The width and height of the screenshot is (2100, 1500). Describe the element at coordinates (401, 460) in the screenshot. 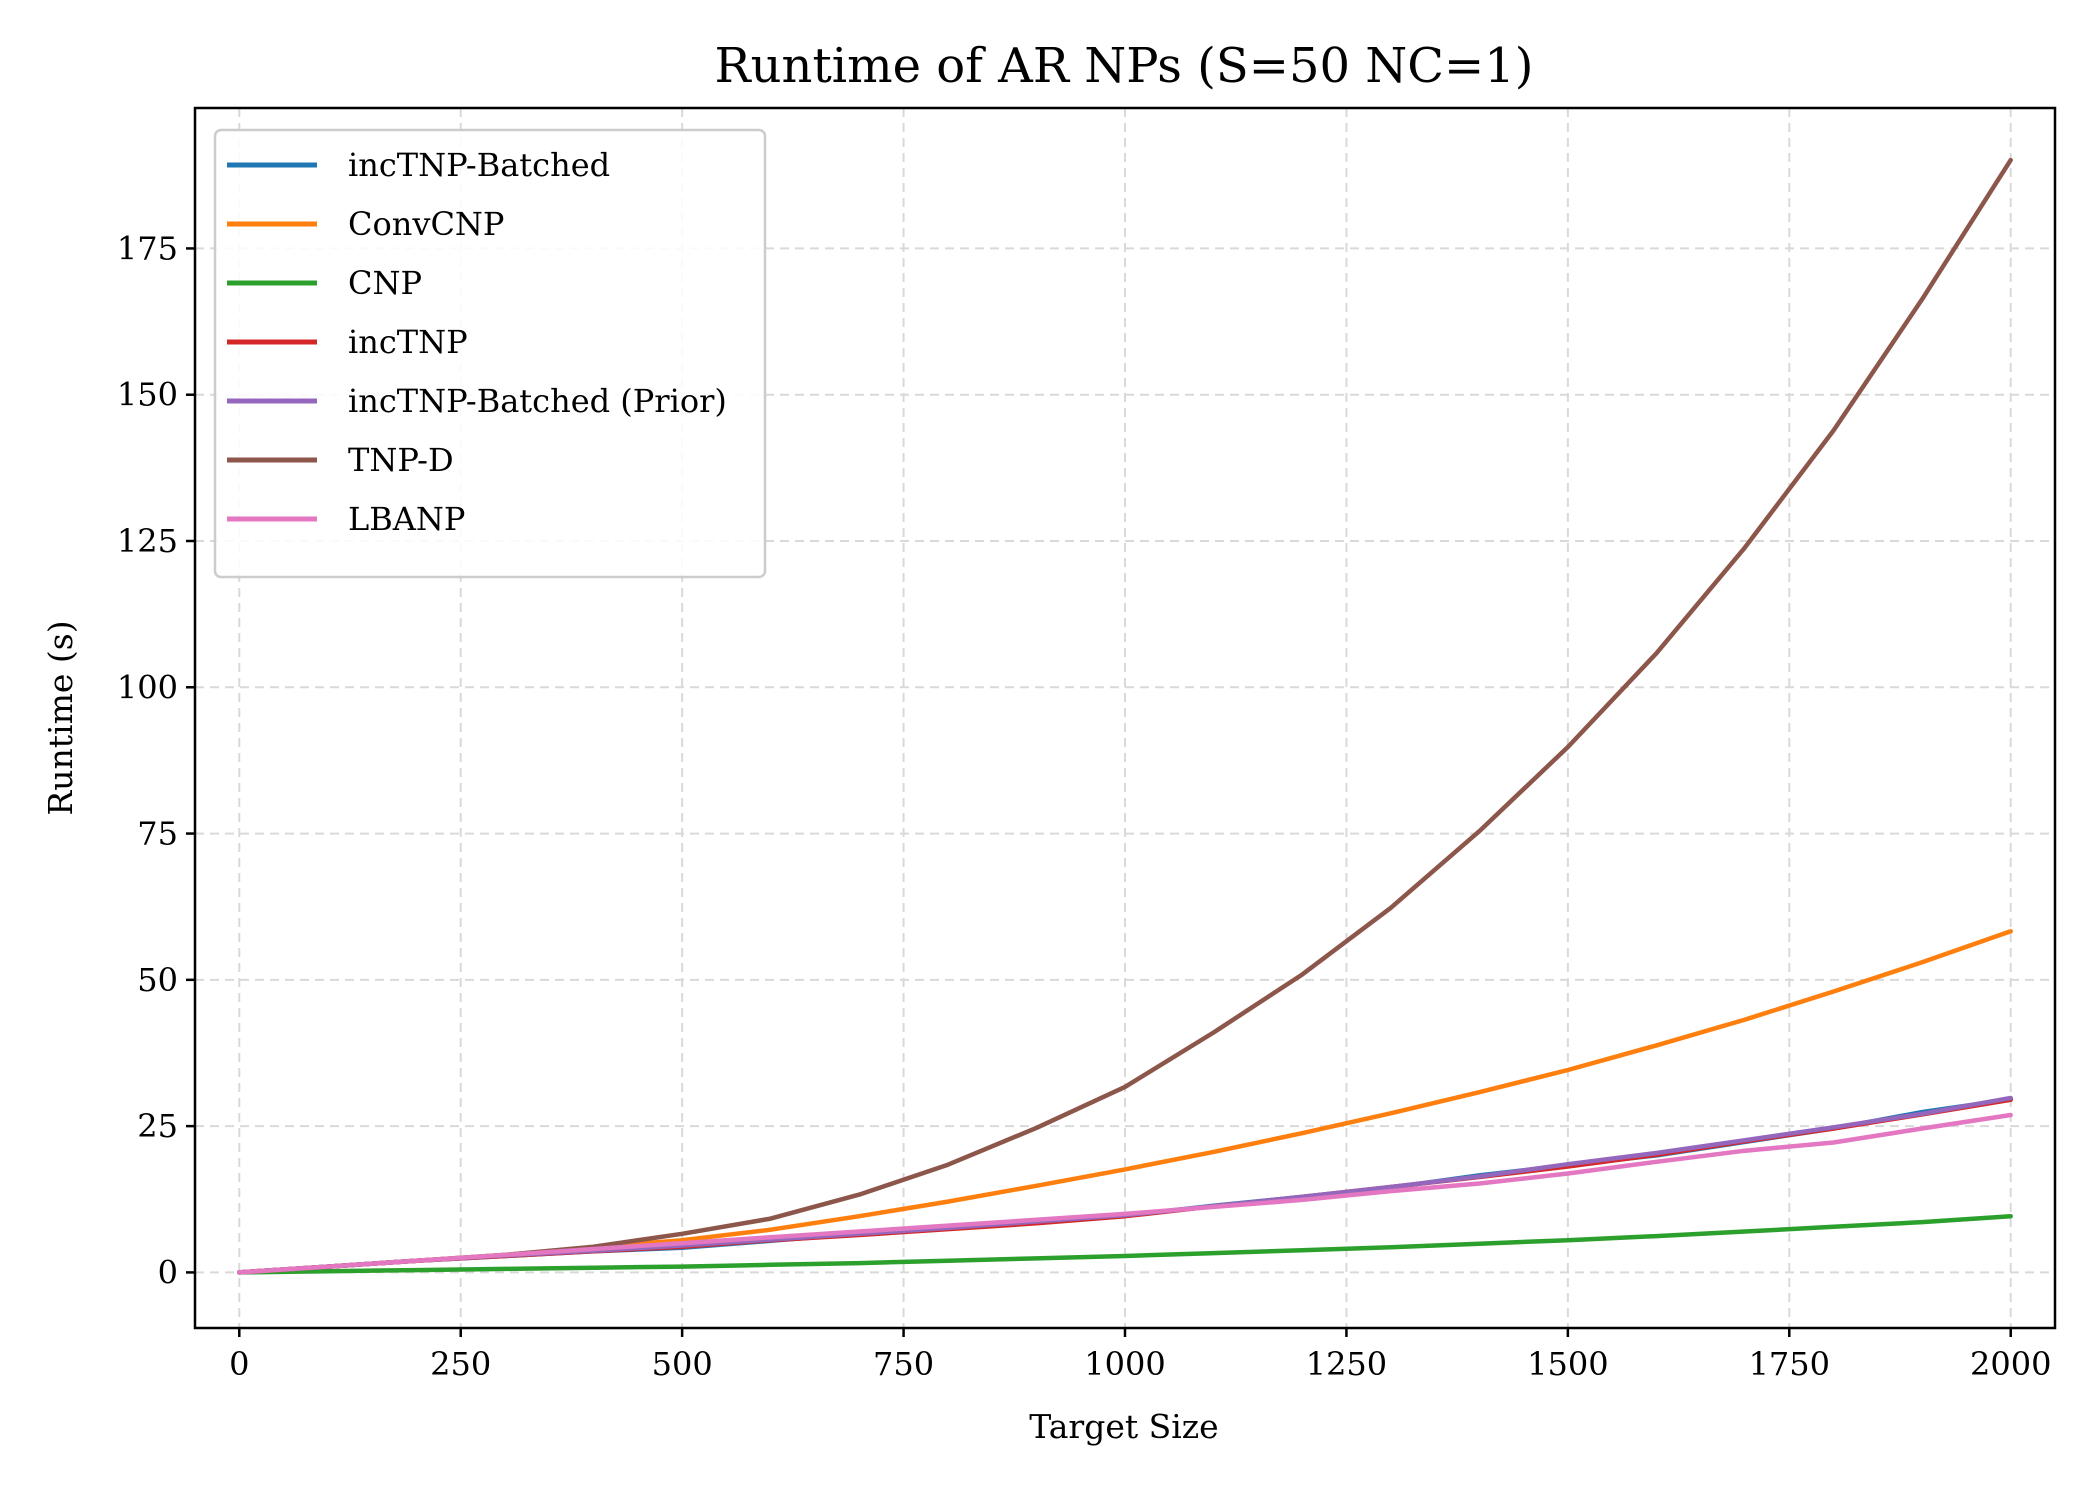

I see `legend-label: TNP-D` at that location.